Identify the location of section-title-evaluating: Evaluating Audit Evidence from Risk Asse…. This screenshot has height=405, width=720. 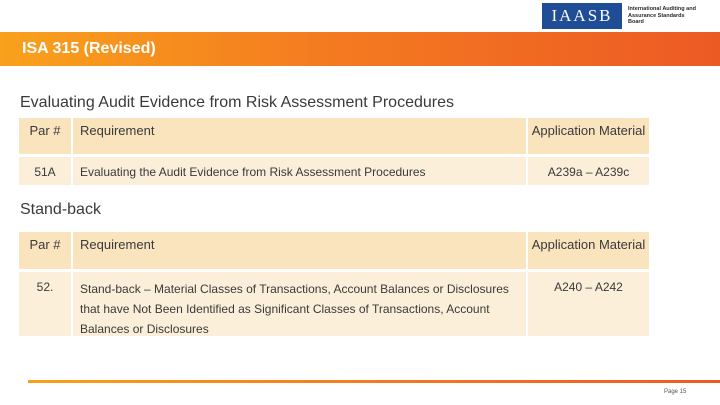
(237, 102).